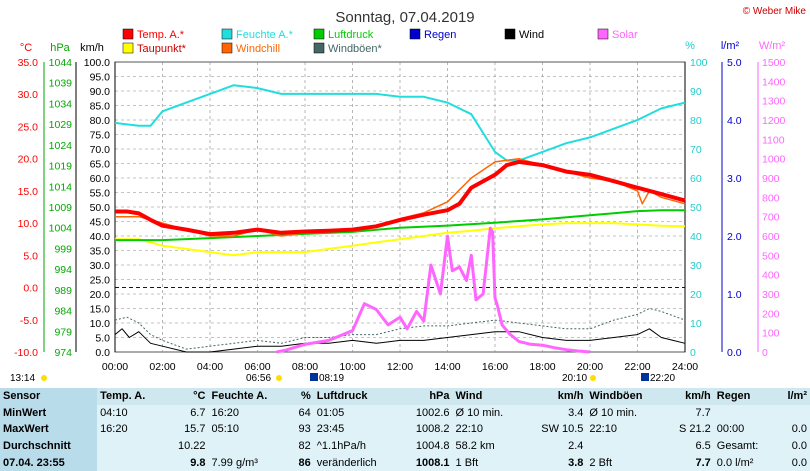 The width and height of the screenshot is (810, 471). Describe the element at coordinates (161, 35) in the screenshot. I see `legend-label: Temp. A.*` at that location.